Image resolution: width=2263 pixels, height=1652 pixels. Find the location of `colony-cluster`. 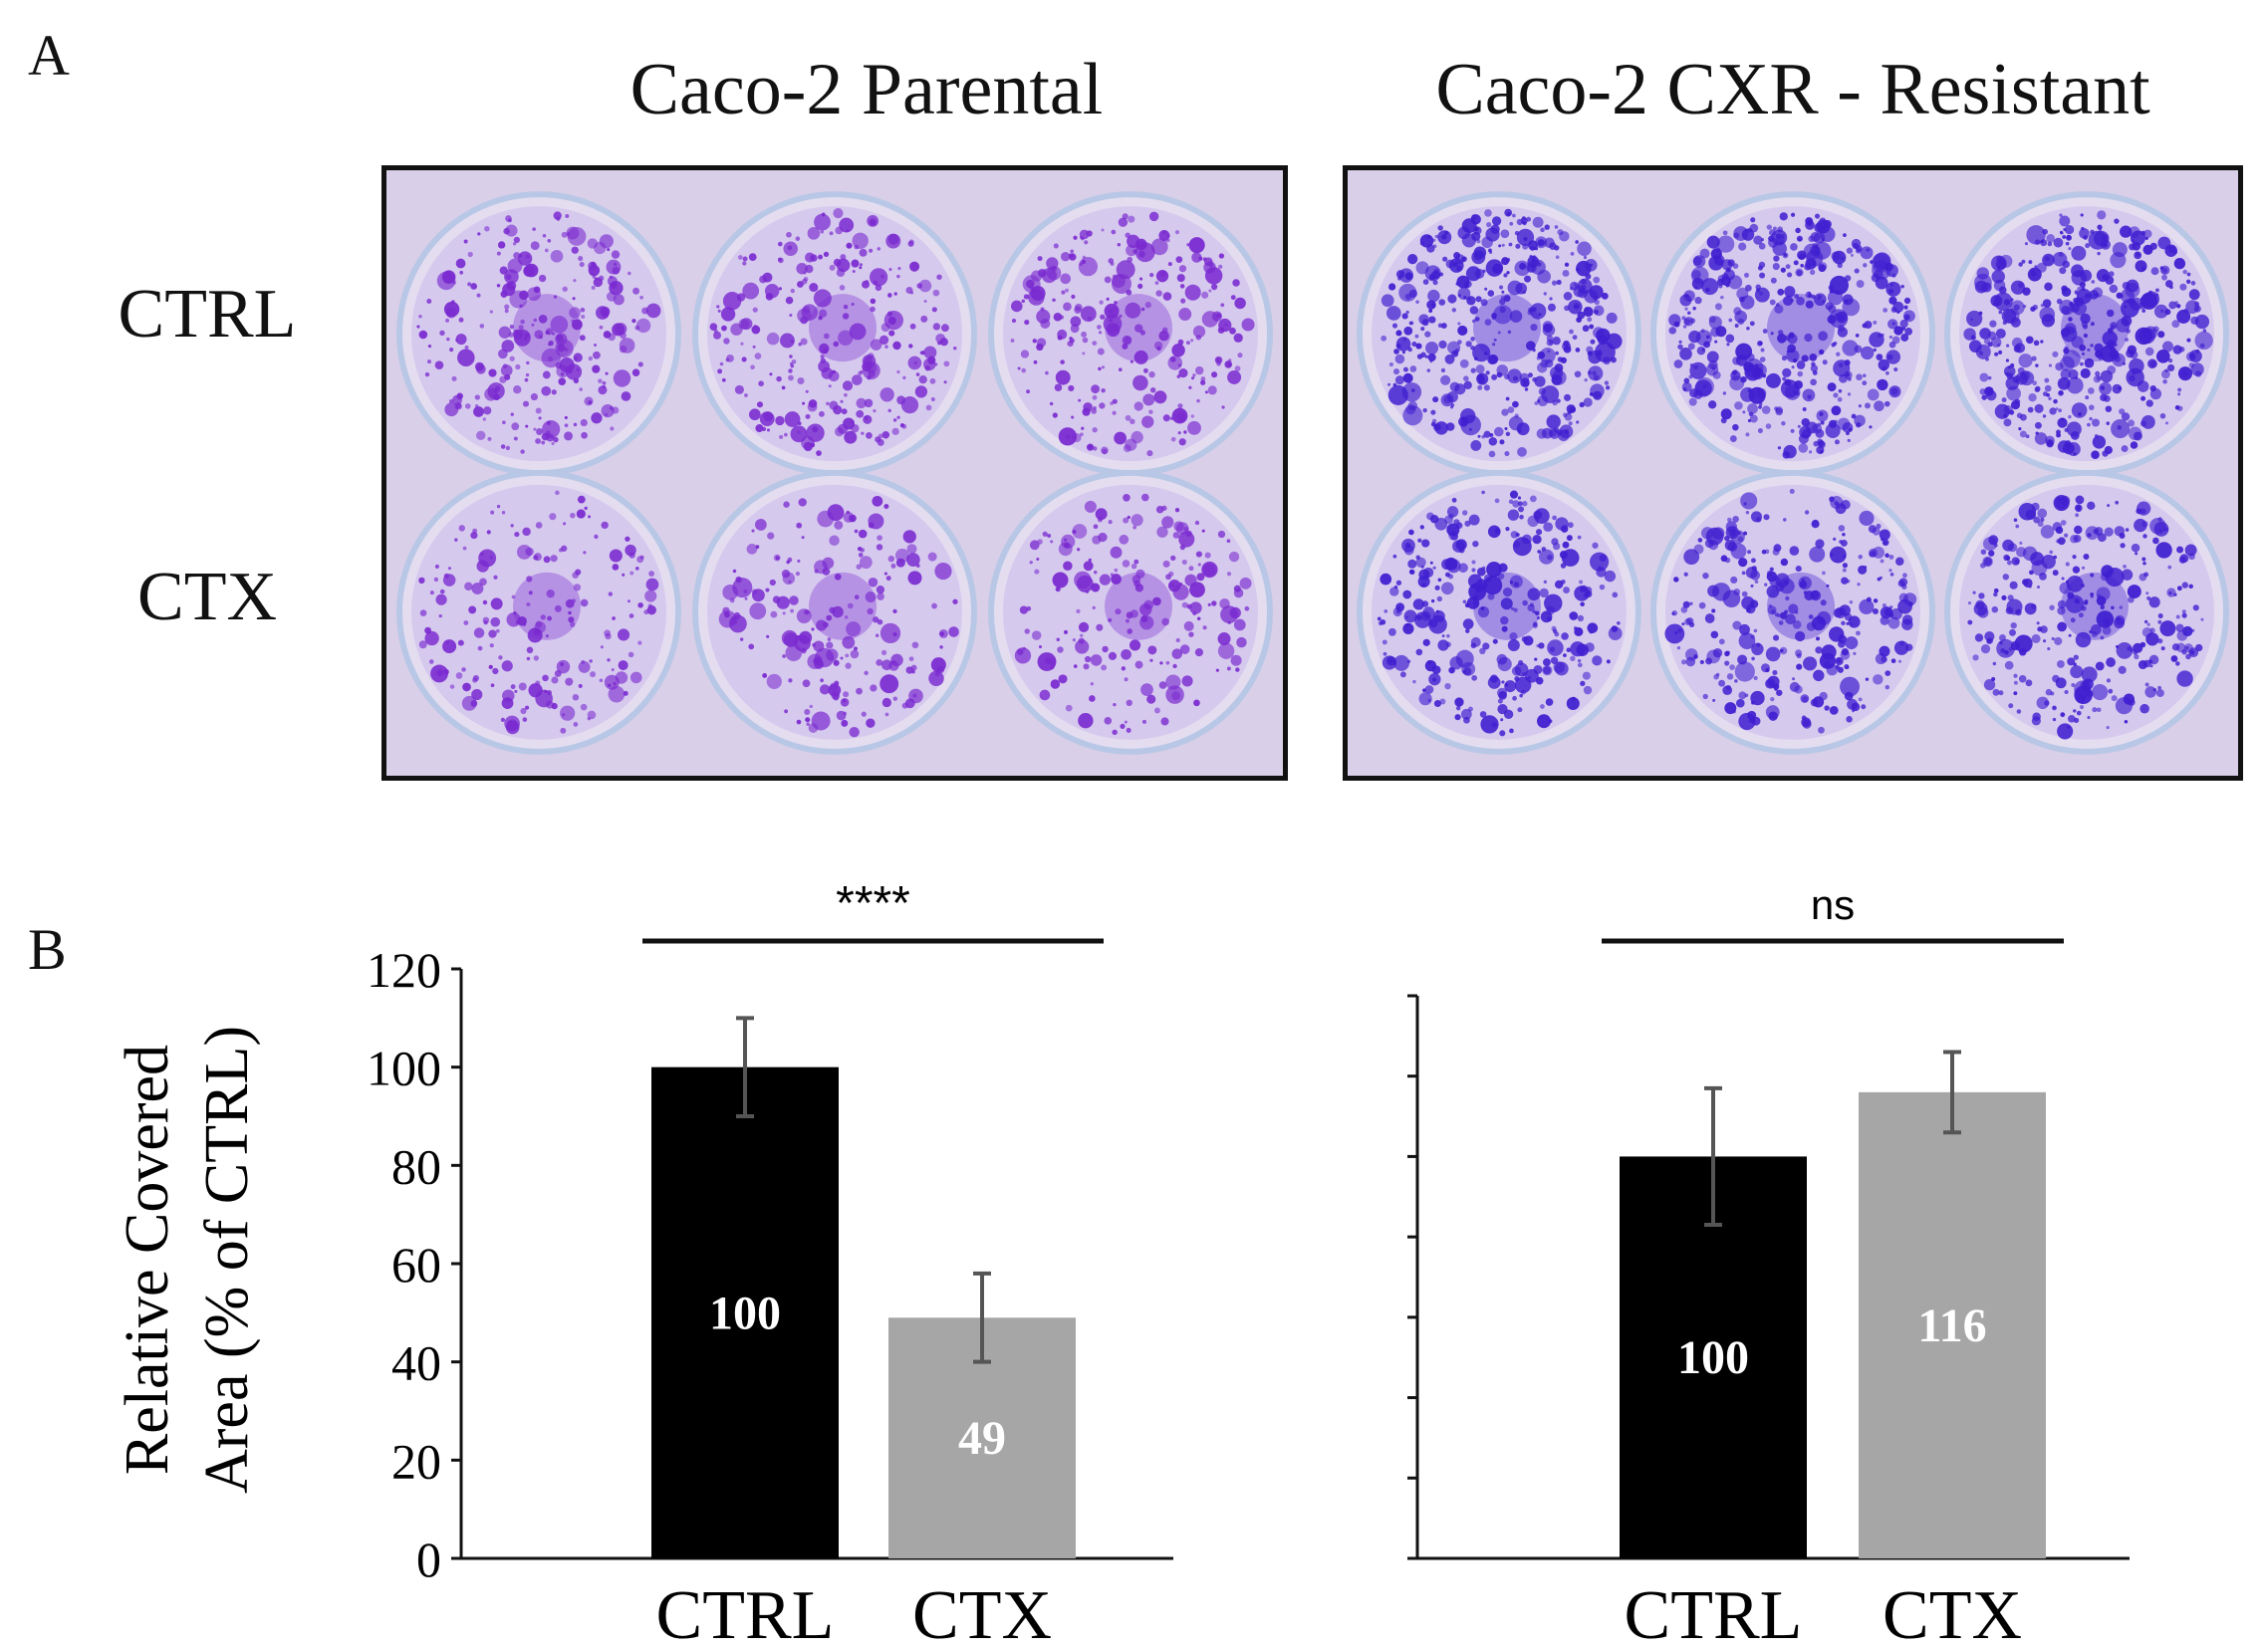

colony-cluster is located at coordinates (1507, 328).